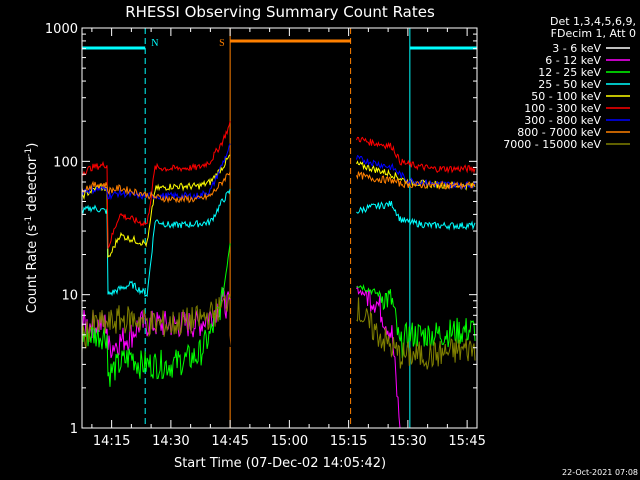 This screenshot has width=640, height=480. What do you see at coordinates (32, 186) in the screenshot?
I see `y-axis-label-mid: detector` at bounding box center [32, 186].